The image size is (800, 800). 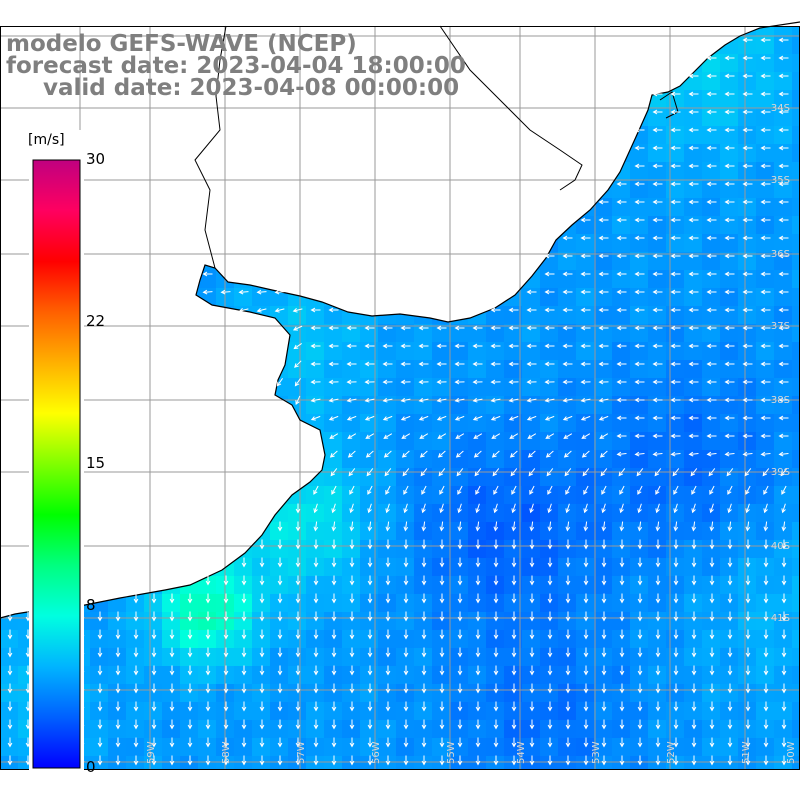 I want to click on colorbar-tick-label: 22, so click(x=96, y=321).